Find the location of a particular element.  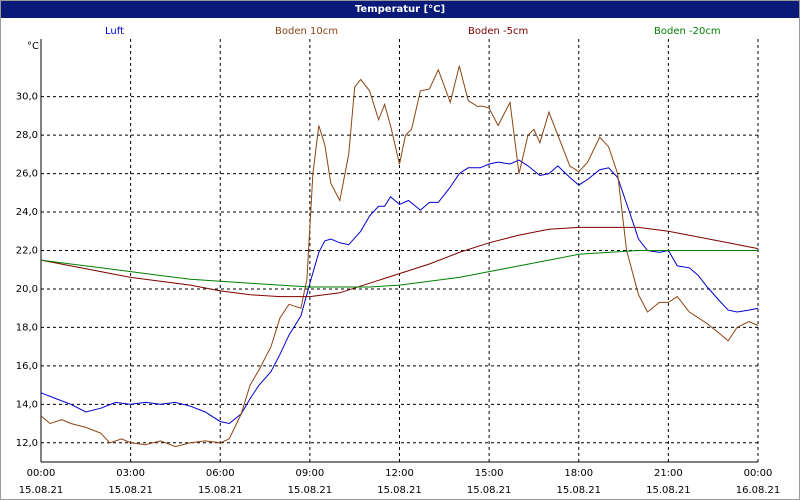

x-tick-time-label: 06:00 is located at coordinates (220, 473).